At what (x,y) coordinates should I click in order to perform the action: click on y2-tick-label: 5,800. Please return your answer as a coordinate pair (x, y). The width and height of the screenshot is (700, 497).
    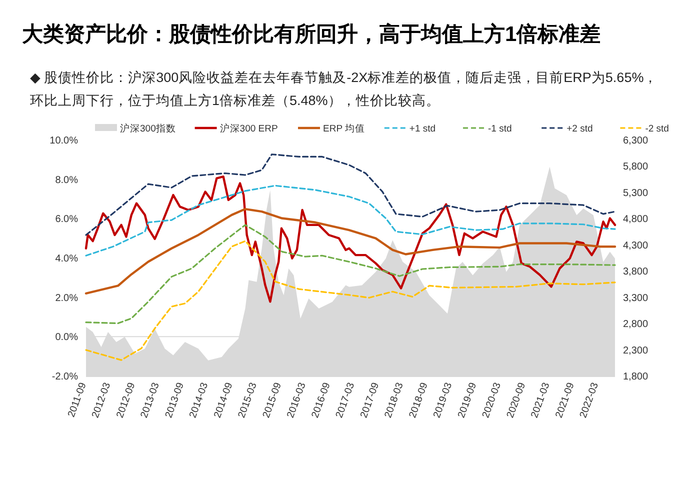
    Looking at the image, I should click on (635, 167).